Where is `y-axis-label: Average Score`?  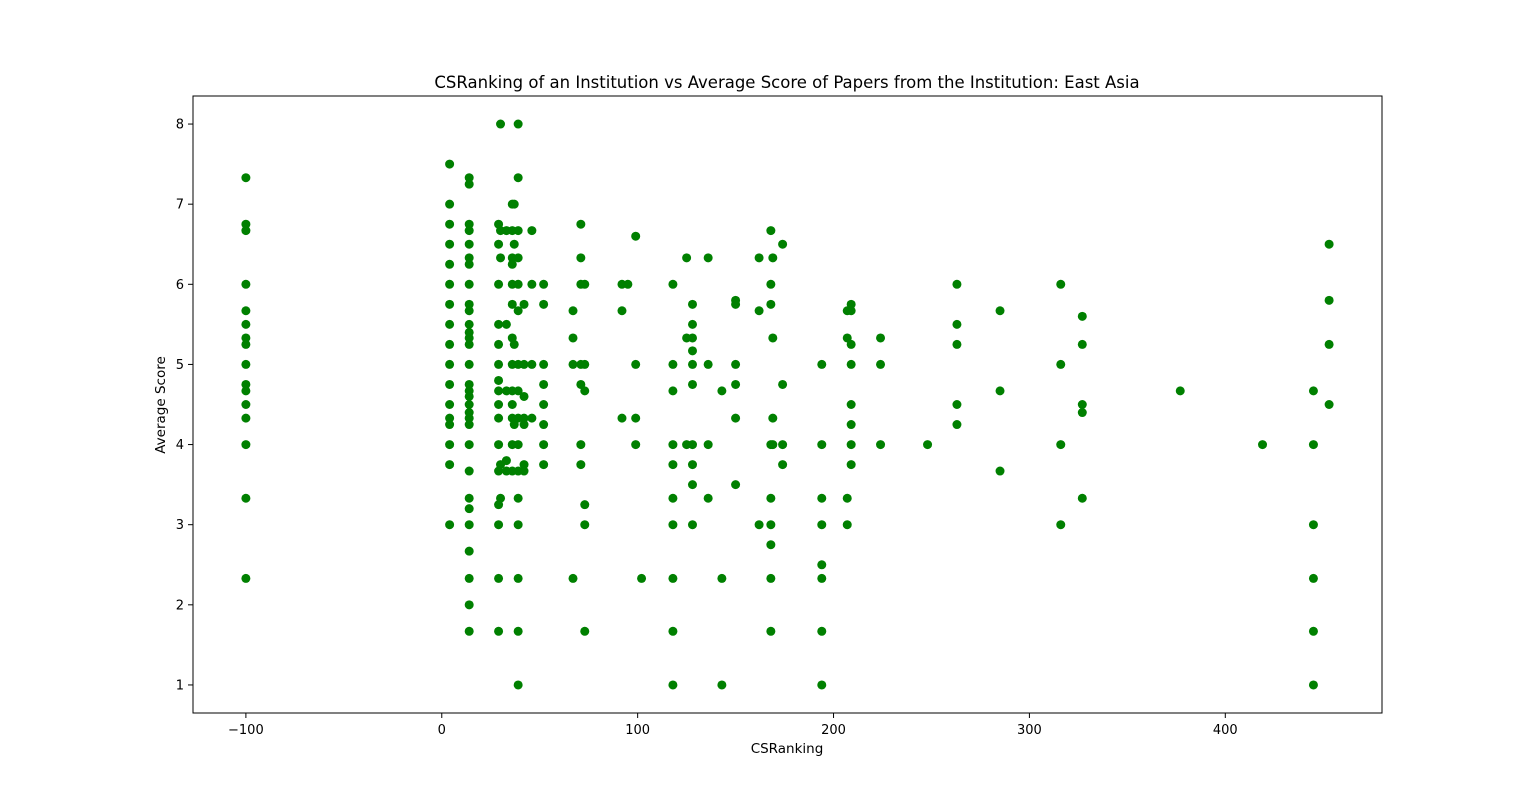
y-axis-label: Average Score is located at coordinates (161, 405).